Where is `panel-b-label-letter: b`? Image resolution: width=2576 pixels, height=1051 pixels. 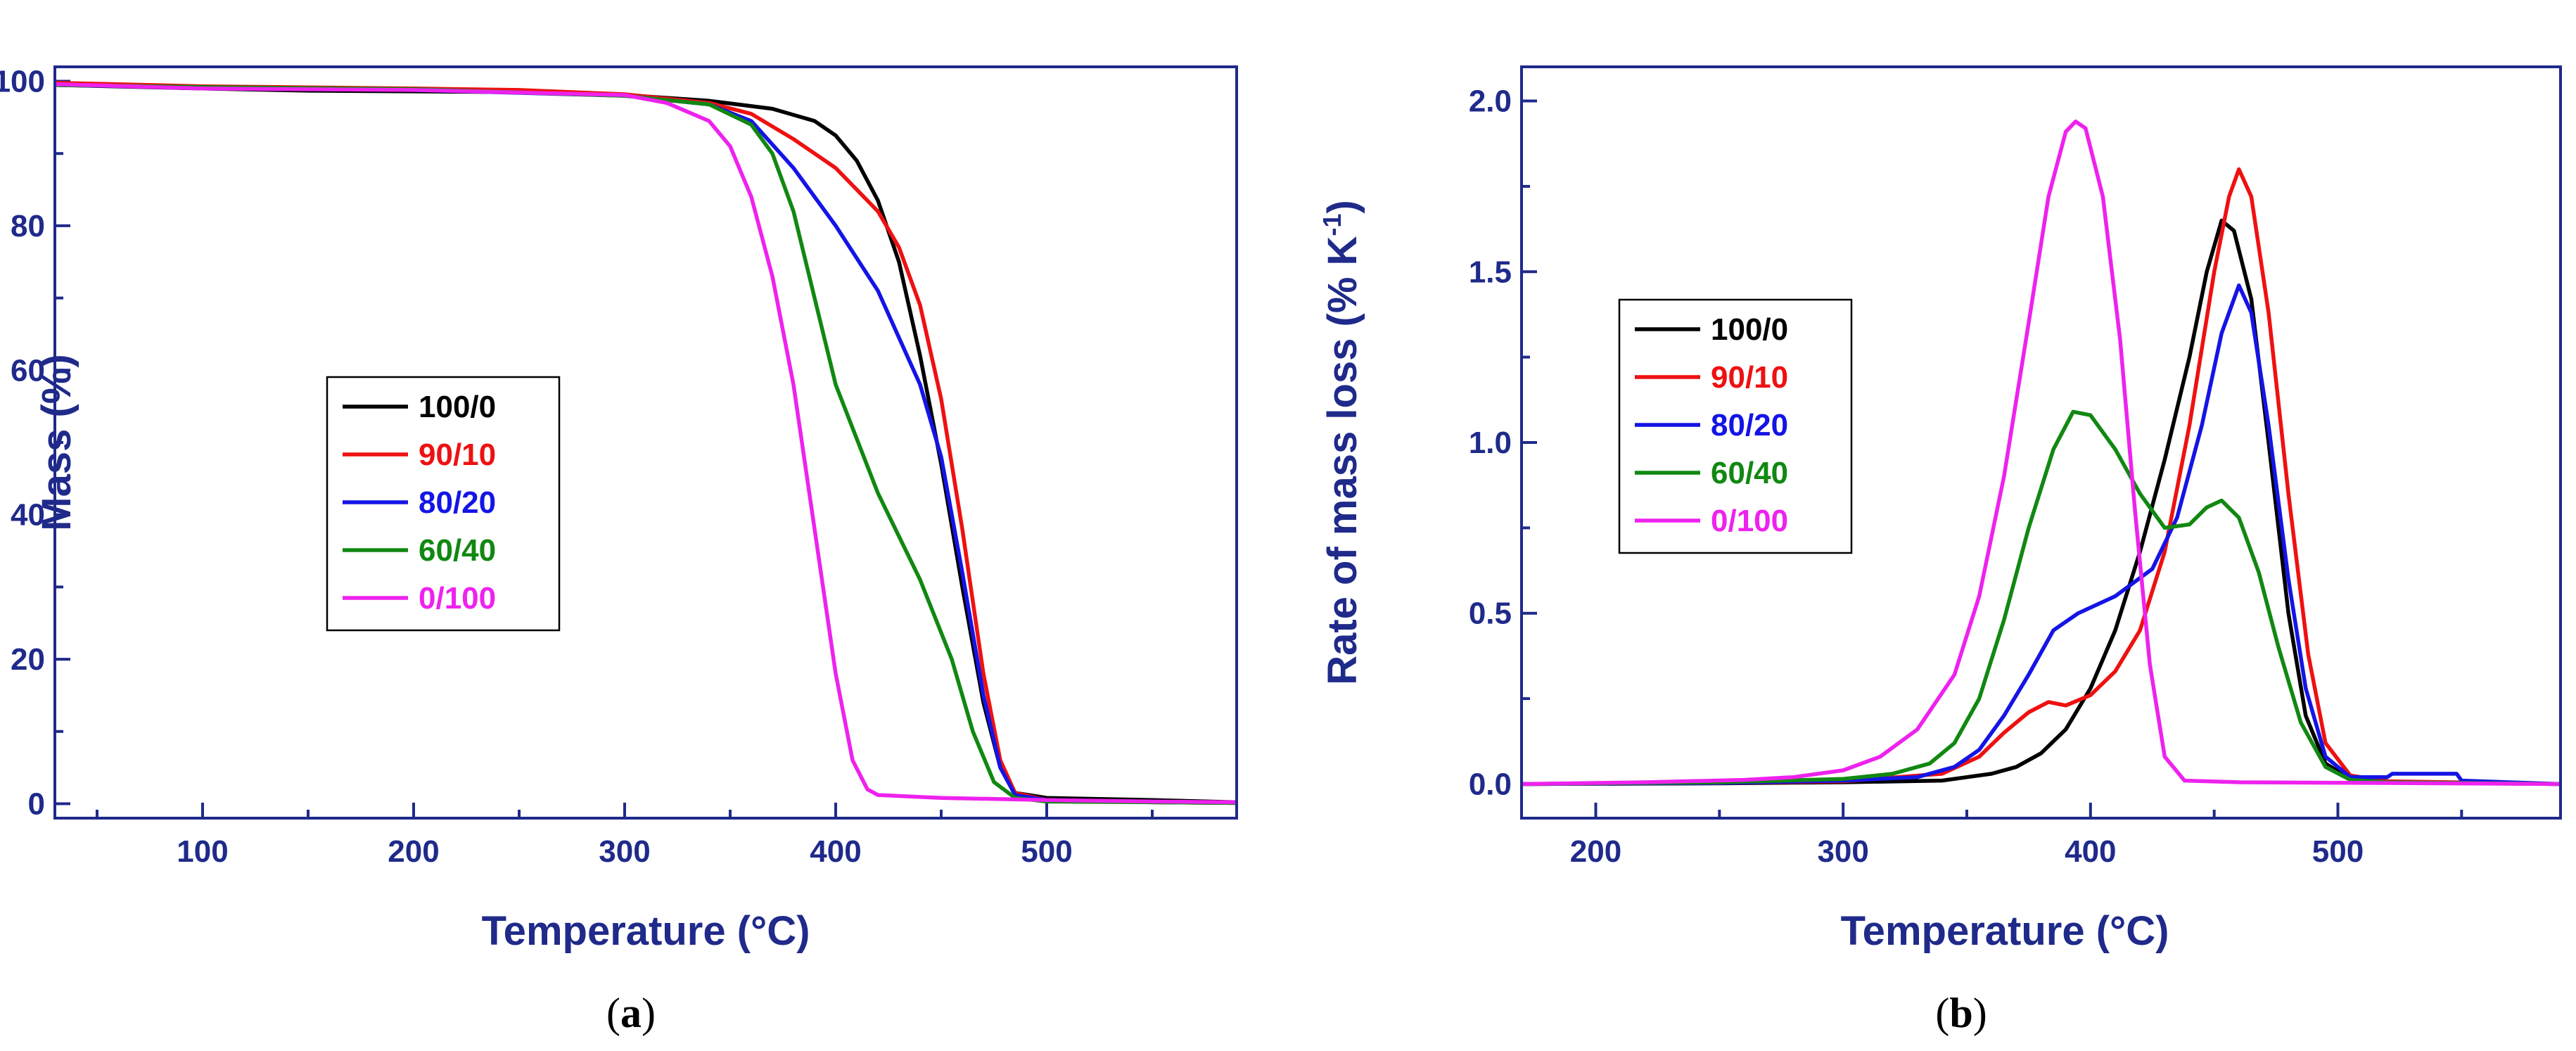
panel-b-label-letter: b is located at coordinates (1960, 1013).